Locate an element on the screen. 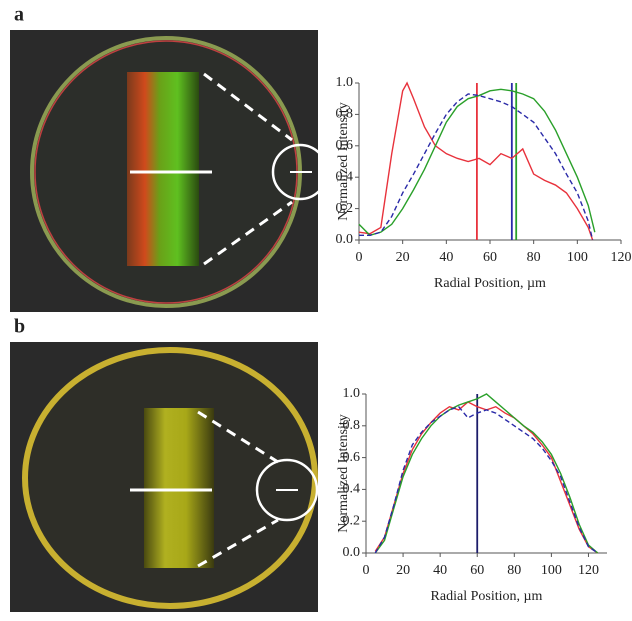 This screenshot has width=632, height=621. panel-label: a is located at coordinates (19, 15).